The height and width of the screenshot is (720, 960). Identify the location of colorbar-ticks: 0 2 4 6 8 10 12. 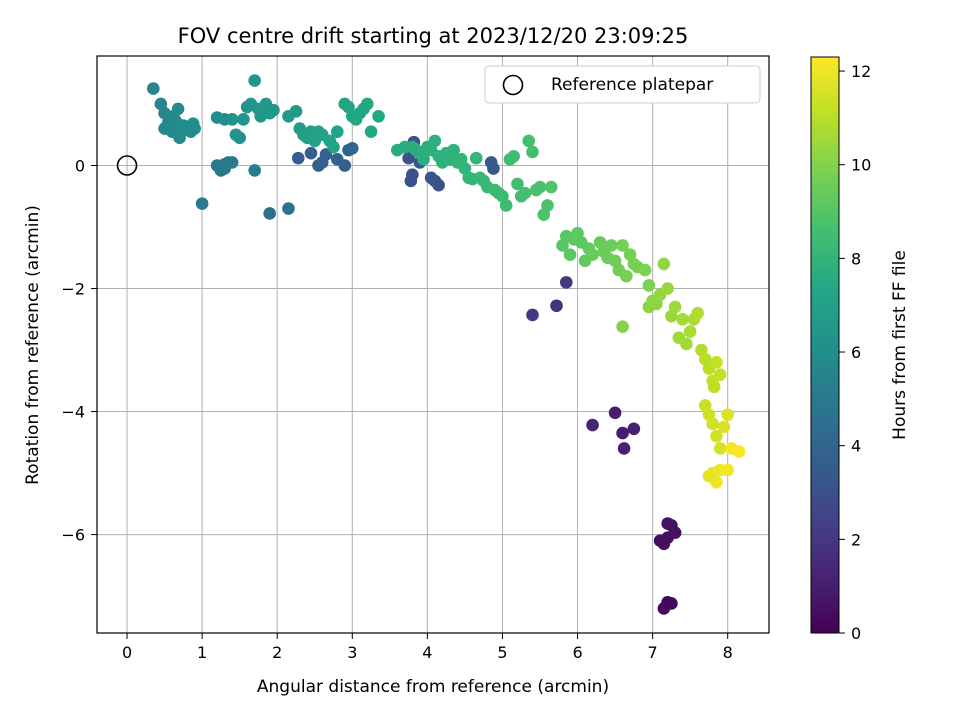
(855, 352).